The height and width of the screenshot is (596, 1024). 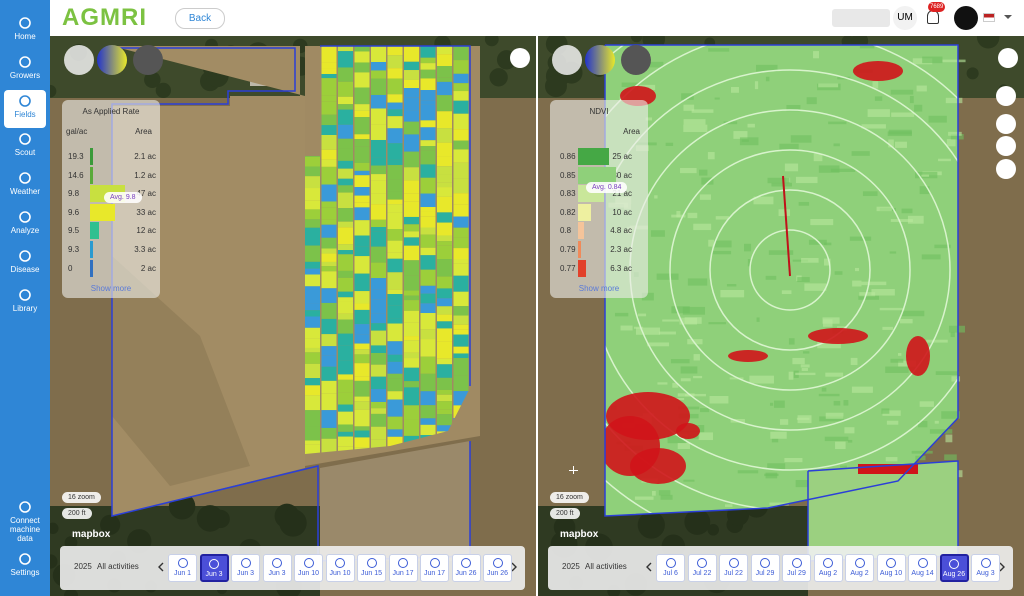 What do you see at coordinates (966, 18) in the screenshot?
I see `filter-button` at bounding box center [966, 18].